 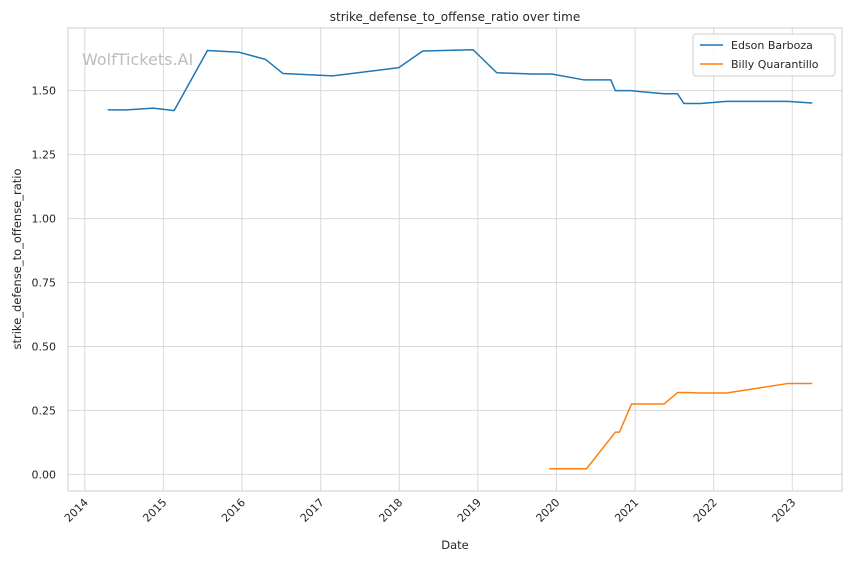 I want to click on legend-box, so click(x=764, y=55).